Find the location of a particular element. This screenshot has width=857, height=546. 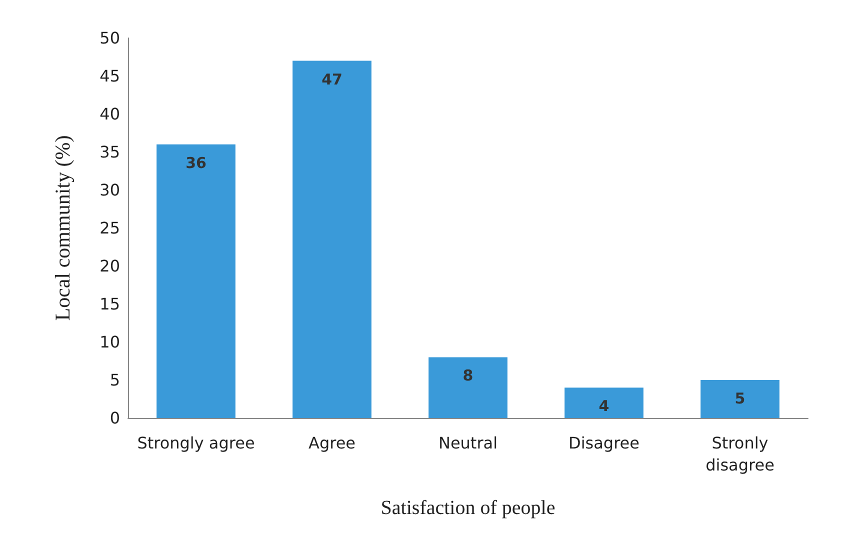

y-tick-label: 50 is located at coordinates (110, 38).